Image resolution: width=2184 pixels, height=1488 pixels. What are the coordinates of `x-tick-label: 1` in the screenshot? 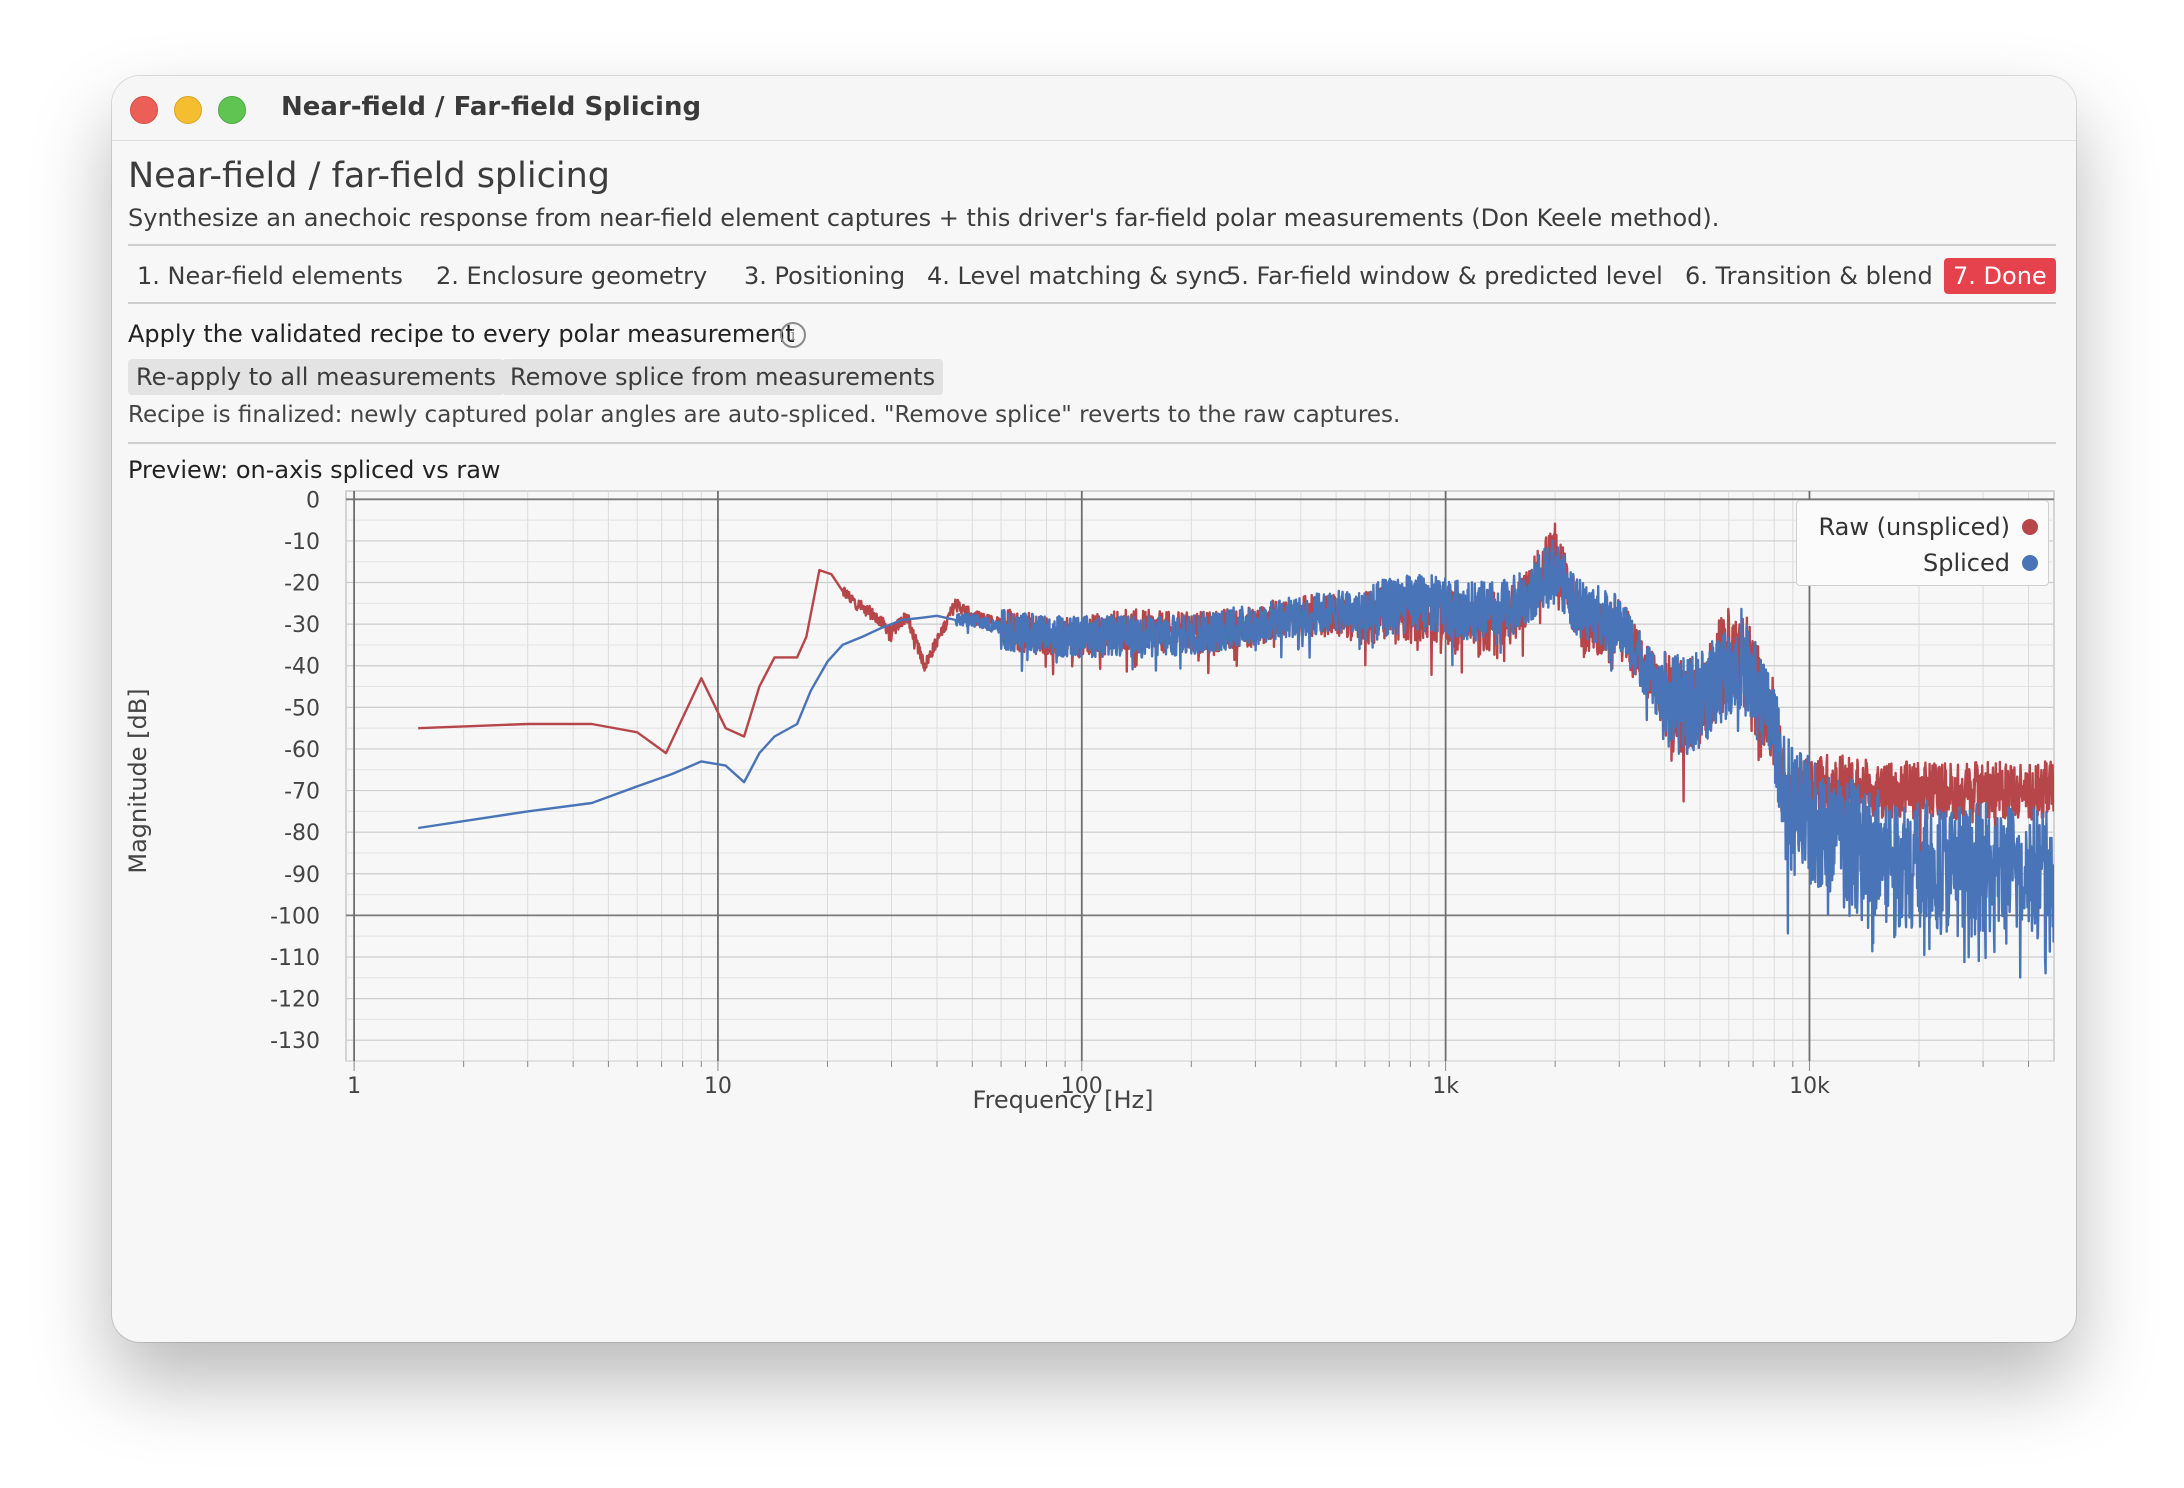 It's located at (354, 1086).